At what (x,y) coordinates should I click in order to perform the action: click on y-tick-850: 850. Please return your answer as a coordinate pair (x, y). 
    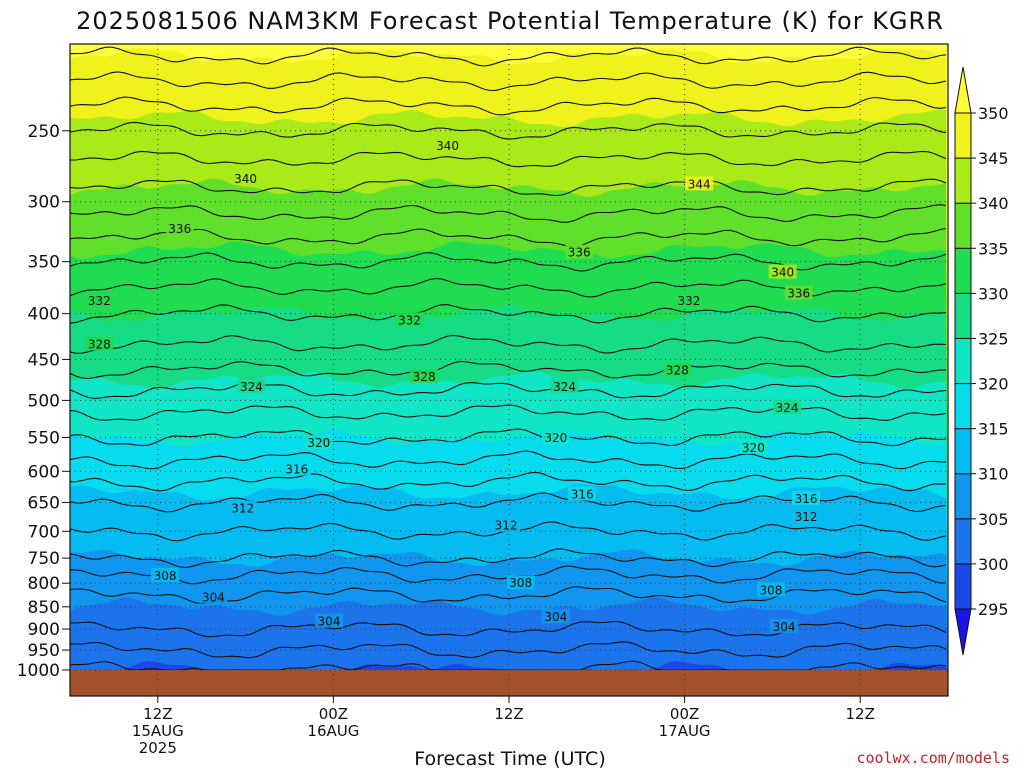
    Looking at the image, I should click on (44, 608).